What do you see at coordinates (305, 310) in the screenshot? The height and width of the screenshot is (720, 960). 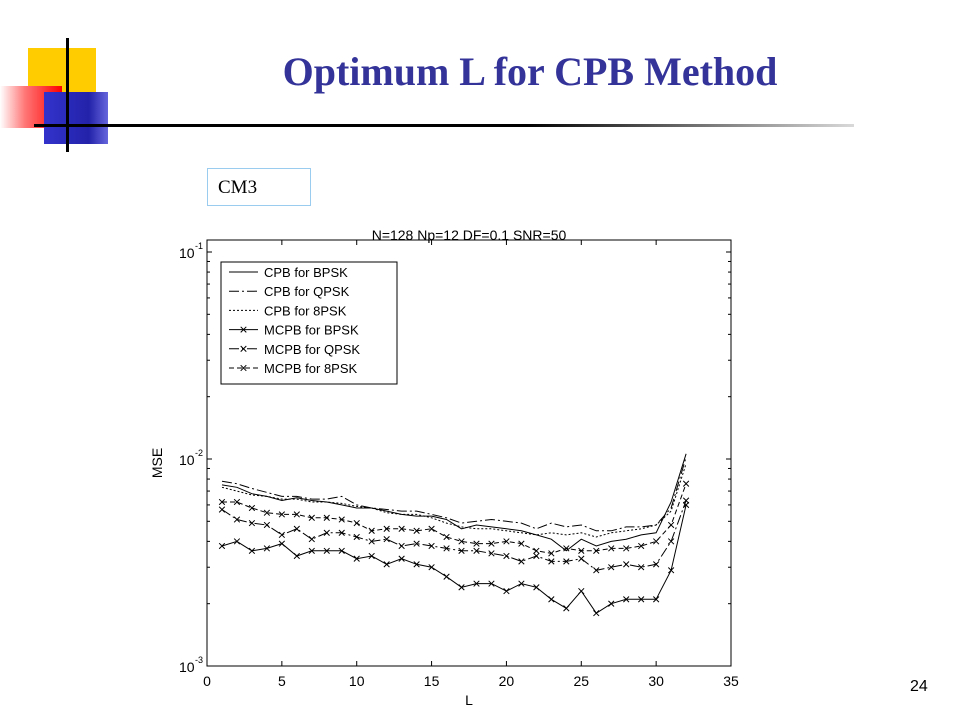 I see `legend-label: CPB for 8PSK` at bounding box center [305, 310].